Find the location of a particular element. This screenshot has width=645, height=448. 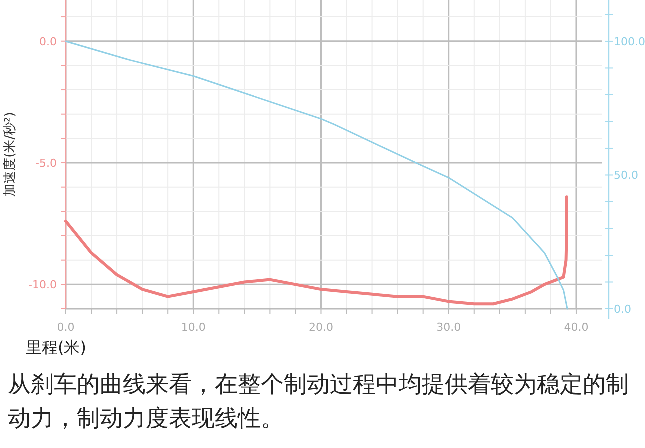

x-tick-label: 10.0 is located at coordinates (193, 327).